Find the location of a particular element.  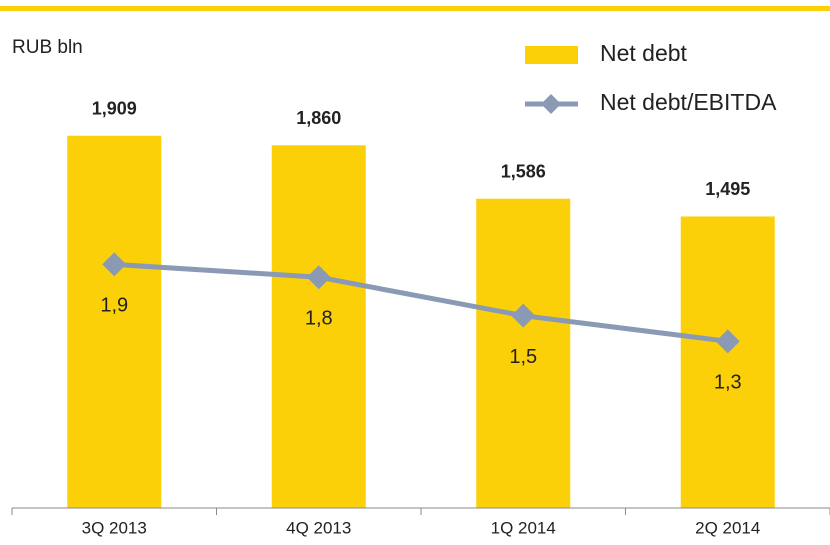

line-value-label: 1,8 is located at coordinates (319, 318).